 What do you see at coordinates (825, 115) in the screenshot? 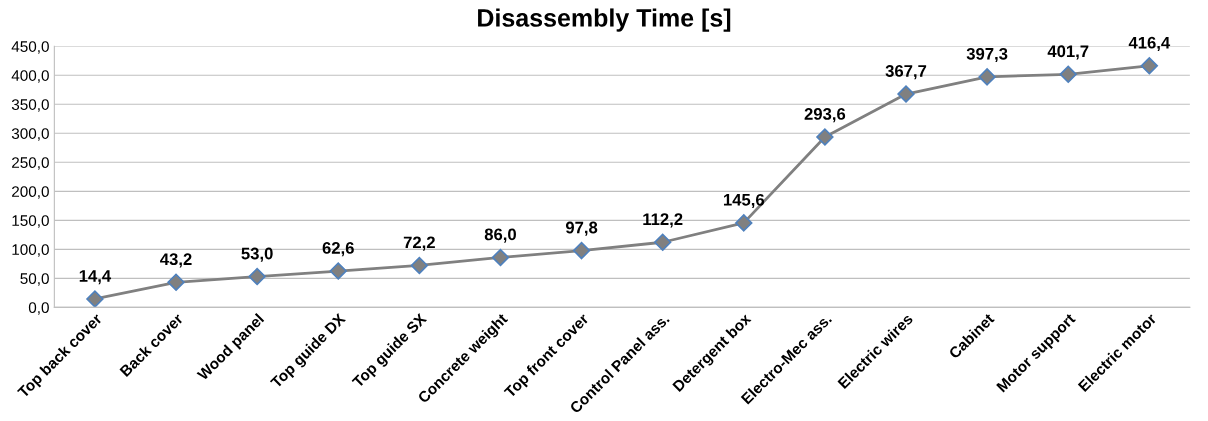
I see `data-label: 293,6` at bounding box center [825, 115].